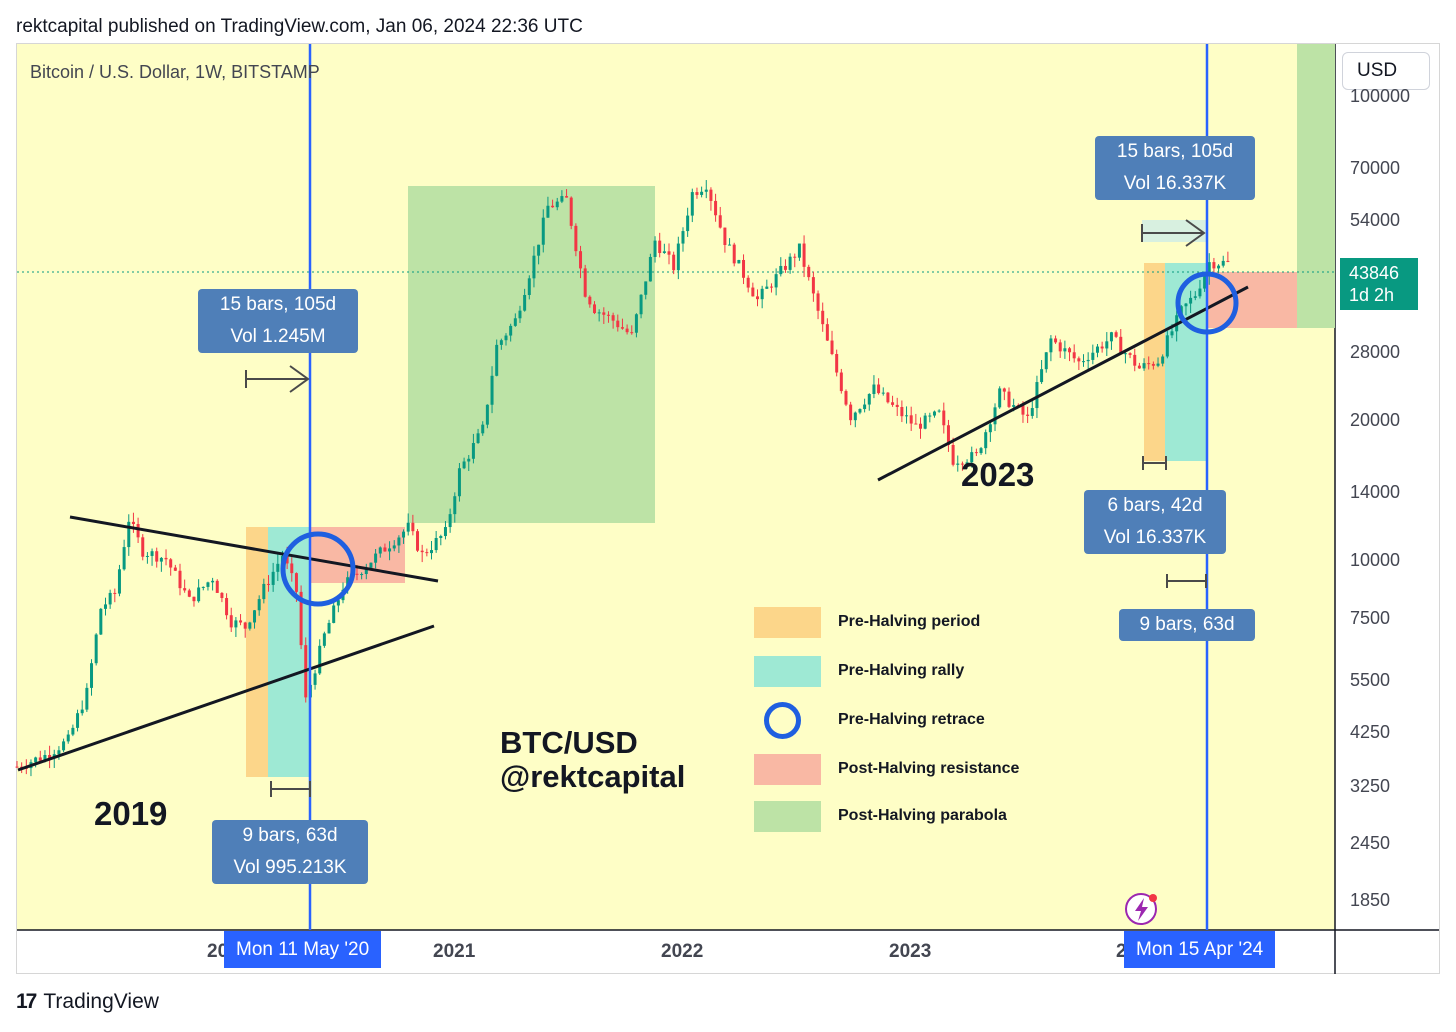 The width and height of the screenshot is (1456, 1032). Describe the element at coordinates (1155, 522) in the screenshot. I see `measure-badge-right-mid: 6 bars, 42d Vol 16.337K` at that location.